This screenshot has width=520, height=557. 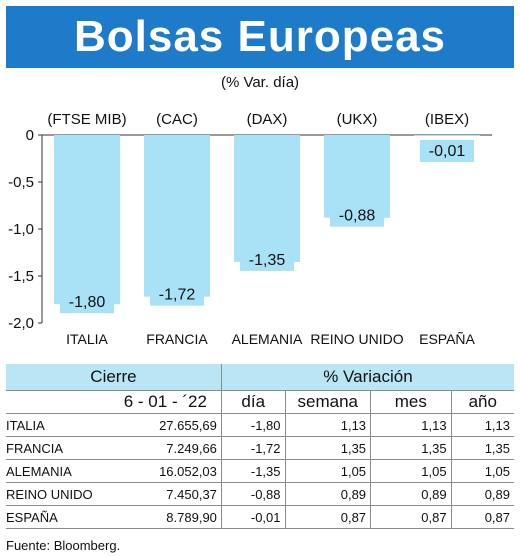 I want to click on table-row: REINO UNIDO 7.450,37 -0,88 0,89 0,89 0,89, so click(x=260, y=494).